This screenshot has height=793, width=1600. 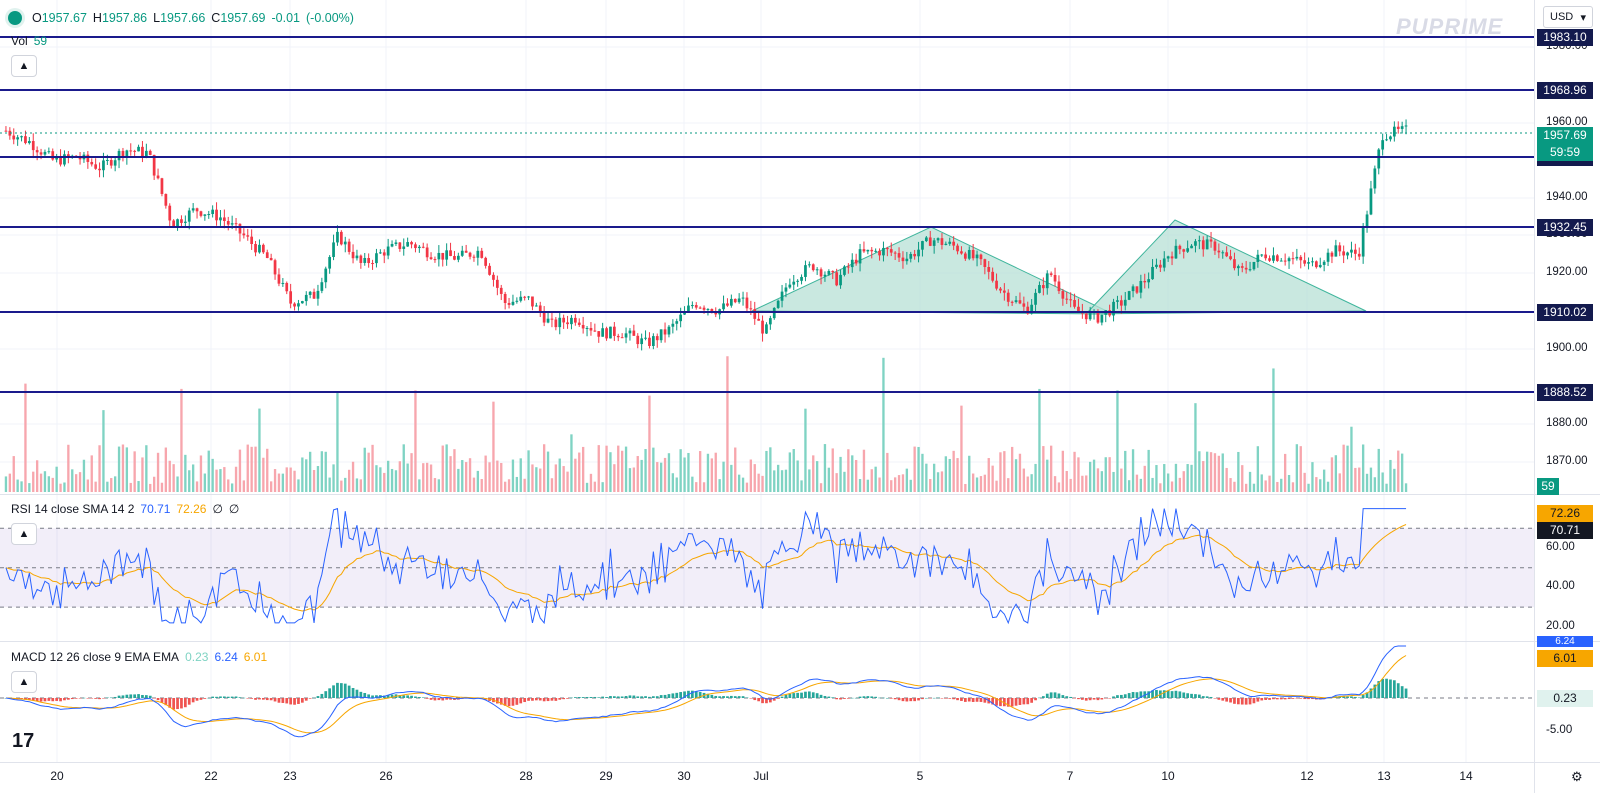 I want to click on time-axis-label: 29, so click(x=606, y=776).